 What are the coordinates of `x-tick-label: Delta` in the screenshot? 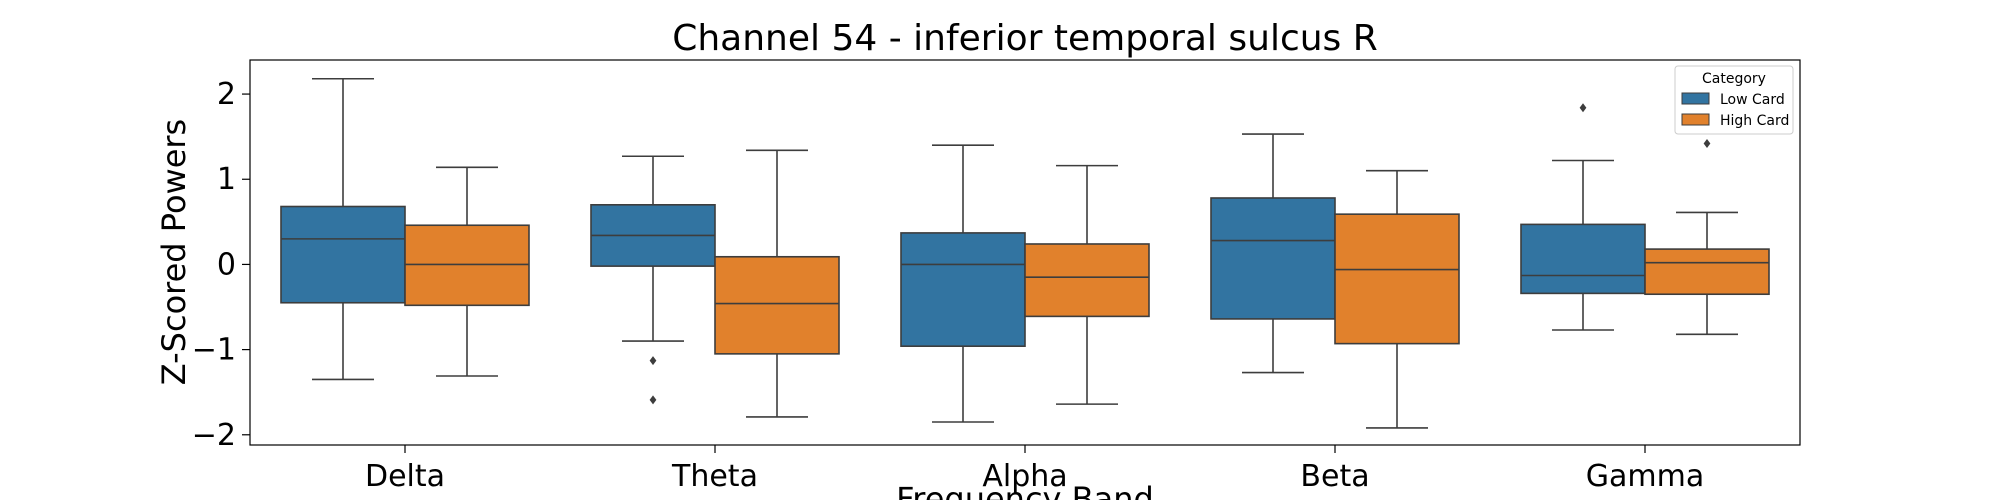 It's located at (405, 476).